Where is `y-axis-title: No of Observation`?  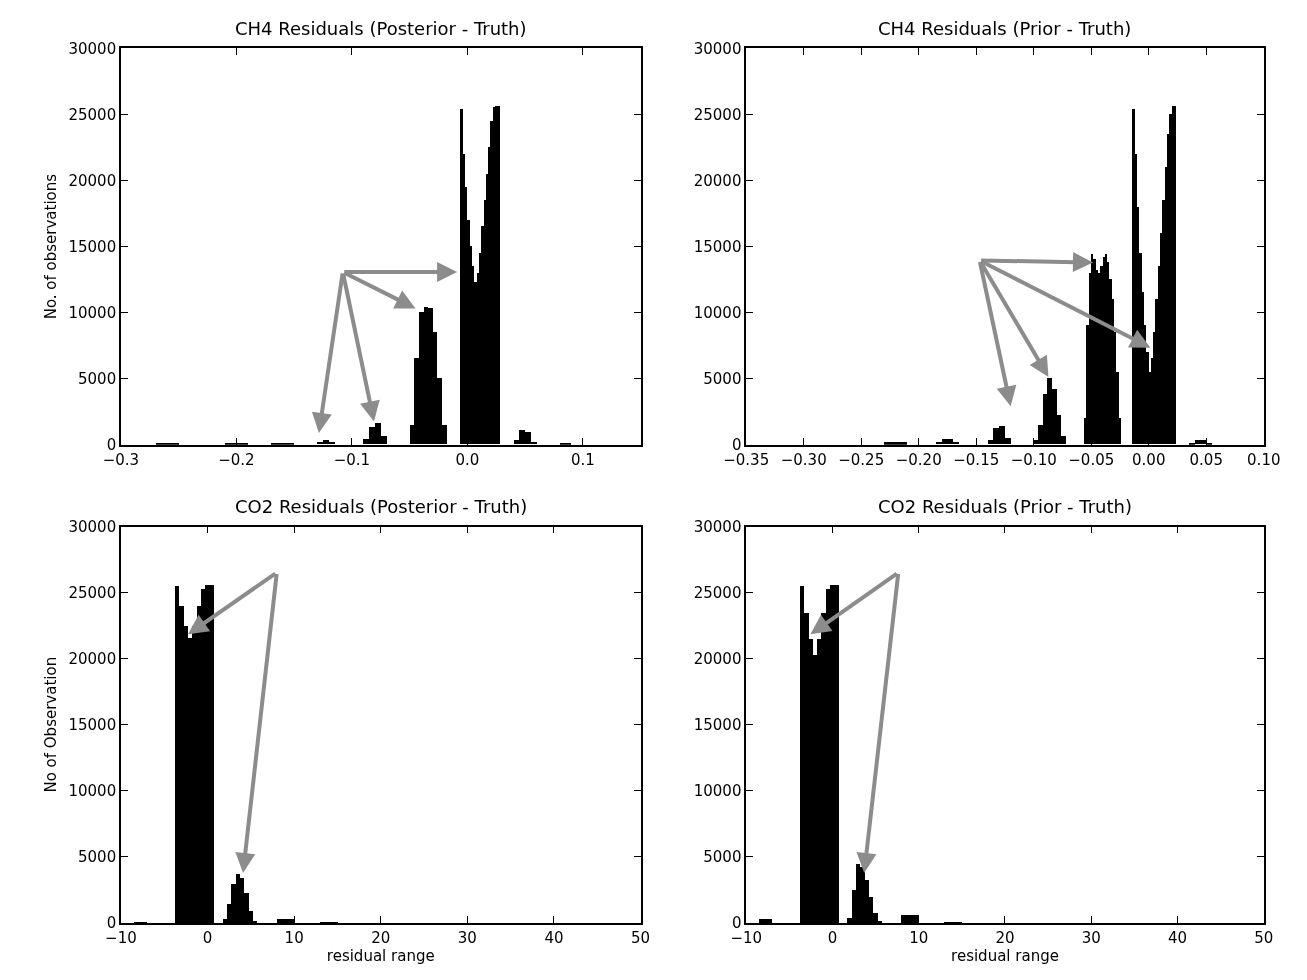 y-axis-title: No of Observation is located at coordinates (51, 724).